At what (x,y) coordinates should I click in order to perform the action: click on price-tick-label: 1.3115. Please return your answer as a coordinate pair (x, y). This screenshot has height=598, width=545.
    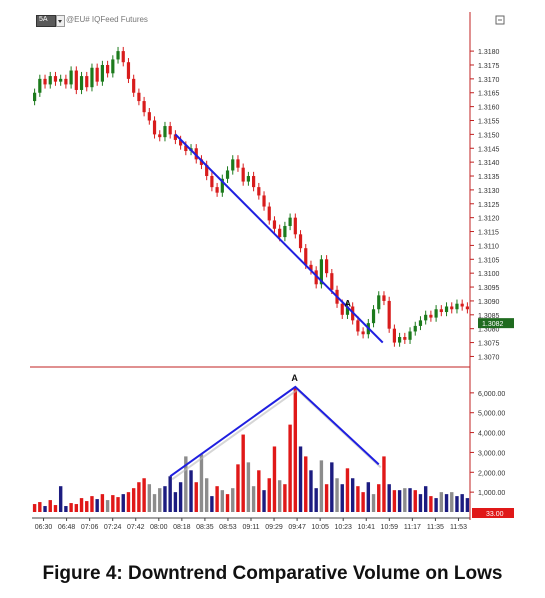
    Looking at the image, I should click on (488, 233).